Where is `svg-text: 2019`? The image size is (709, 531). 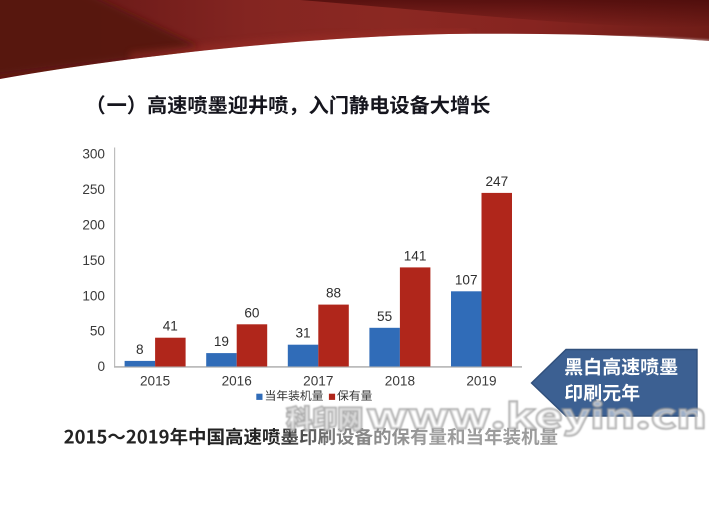 svg-text: 2019 is located at coordinates (481, 380).